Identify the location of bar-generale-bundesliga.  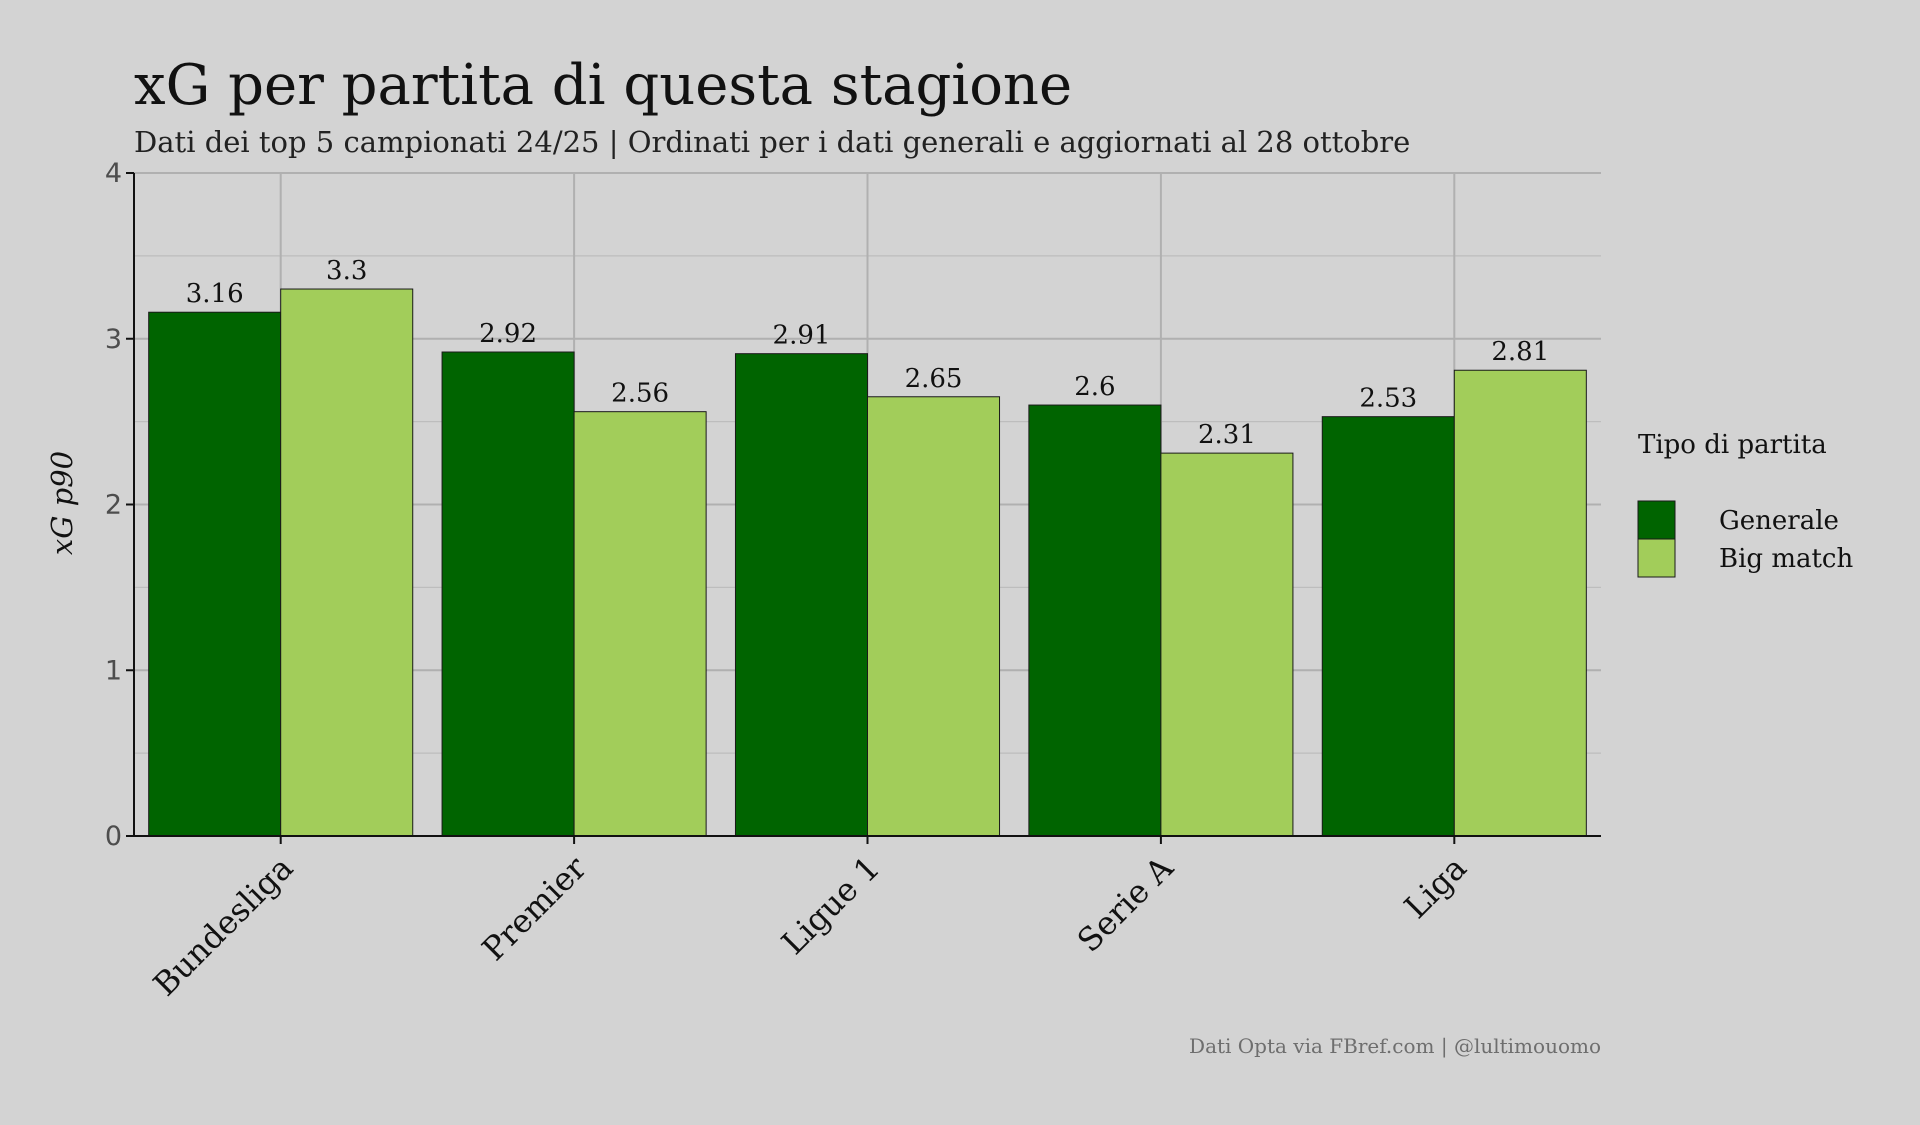
(215, 574).